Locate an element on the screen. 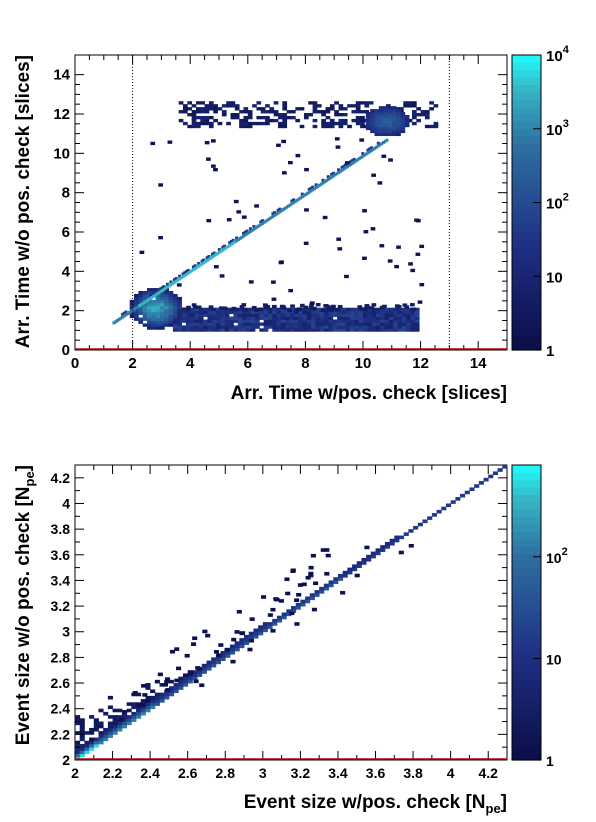 Image resolution: width=596 pixels, height=822 pixels. y-tick-label: 8 is located at coordinates (66, 193).